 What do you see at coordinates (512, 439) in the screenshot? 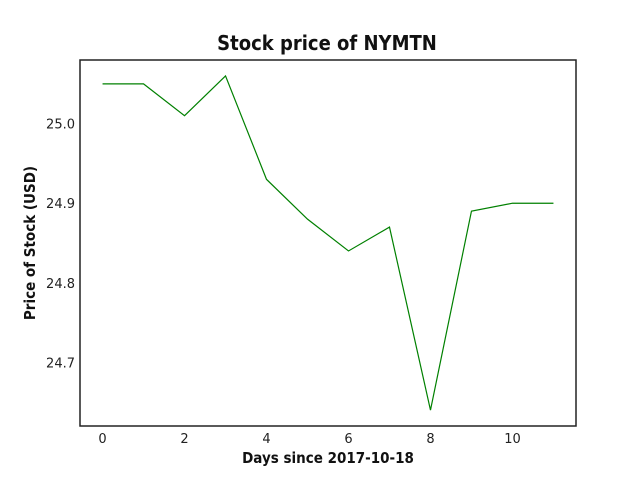
I see `x-tick-label: 10` at bounding box center [512, 439].